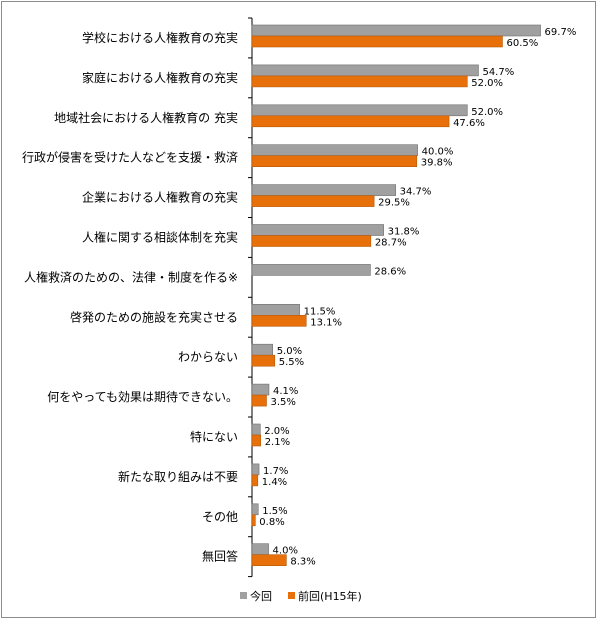 The height and width of the screenshot is (621, 599). What do you see at coordinates (391, 243) in the screenshot?
I see `value-label-previous: 28.7%` at bounding box center [391, 243].